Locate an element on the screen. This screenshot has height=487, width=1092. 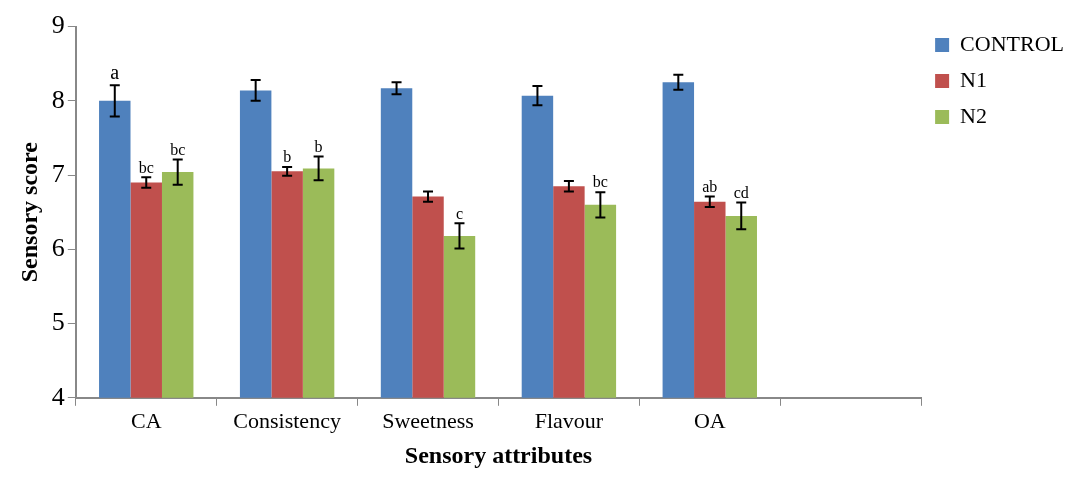
y-axis-title: Sensory score is located at coordinates (28, 212).